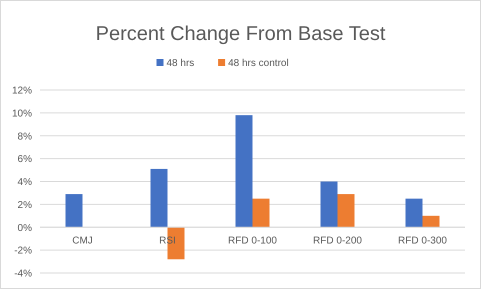  What do you see at coordinates (25, 205) in the screenshot?
I see `y-tick-label: 2%` at bounding box center [25, 205].